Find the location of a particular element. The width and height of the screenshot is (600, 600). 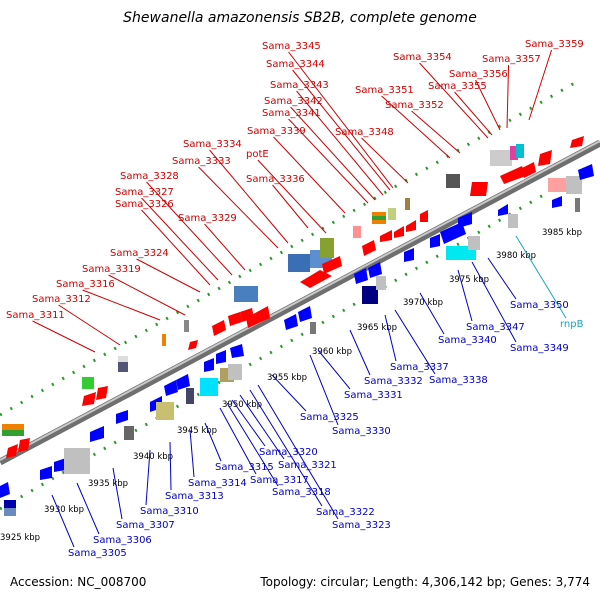

gene-label: Sama_3325 is located at coordinates (329, 417).